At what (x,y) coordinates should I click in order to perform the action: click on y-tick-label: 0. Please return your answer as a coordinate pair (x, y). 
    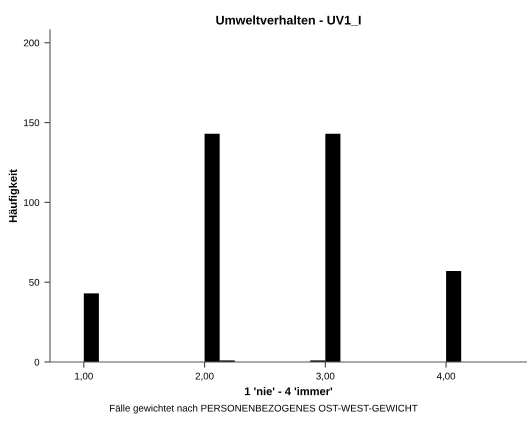
    Looking at the image, I should click on (37, 362).